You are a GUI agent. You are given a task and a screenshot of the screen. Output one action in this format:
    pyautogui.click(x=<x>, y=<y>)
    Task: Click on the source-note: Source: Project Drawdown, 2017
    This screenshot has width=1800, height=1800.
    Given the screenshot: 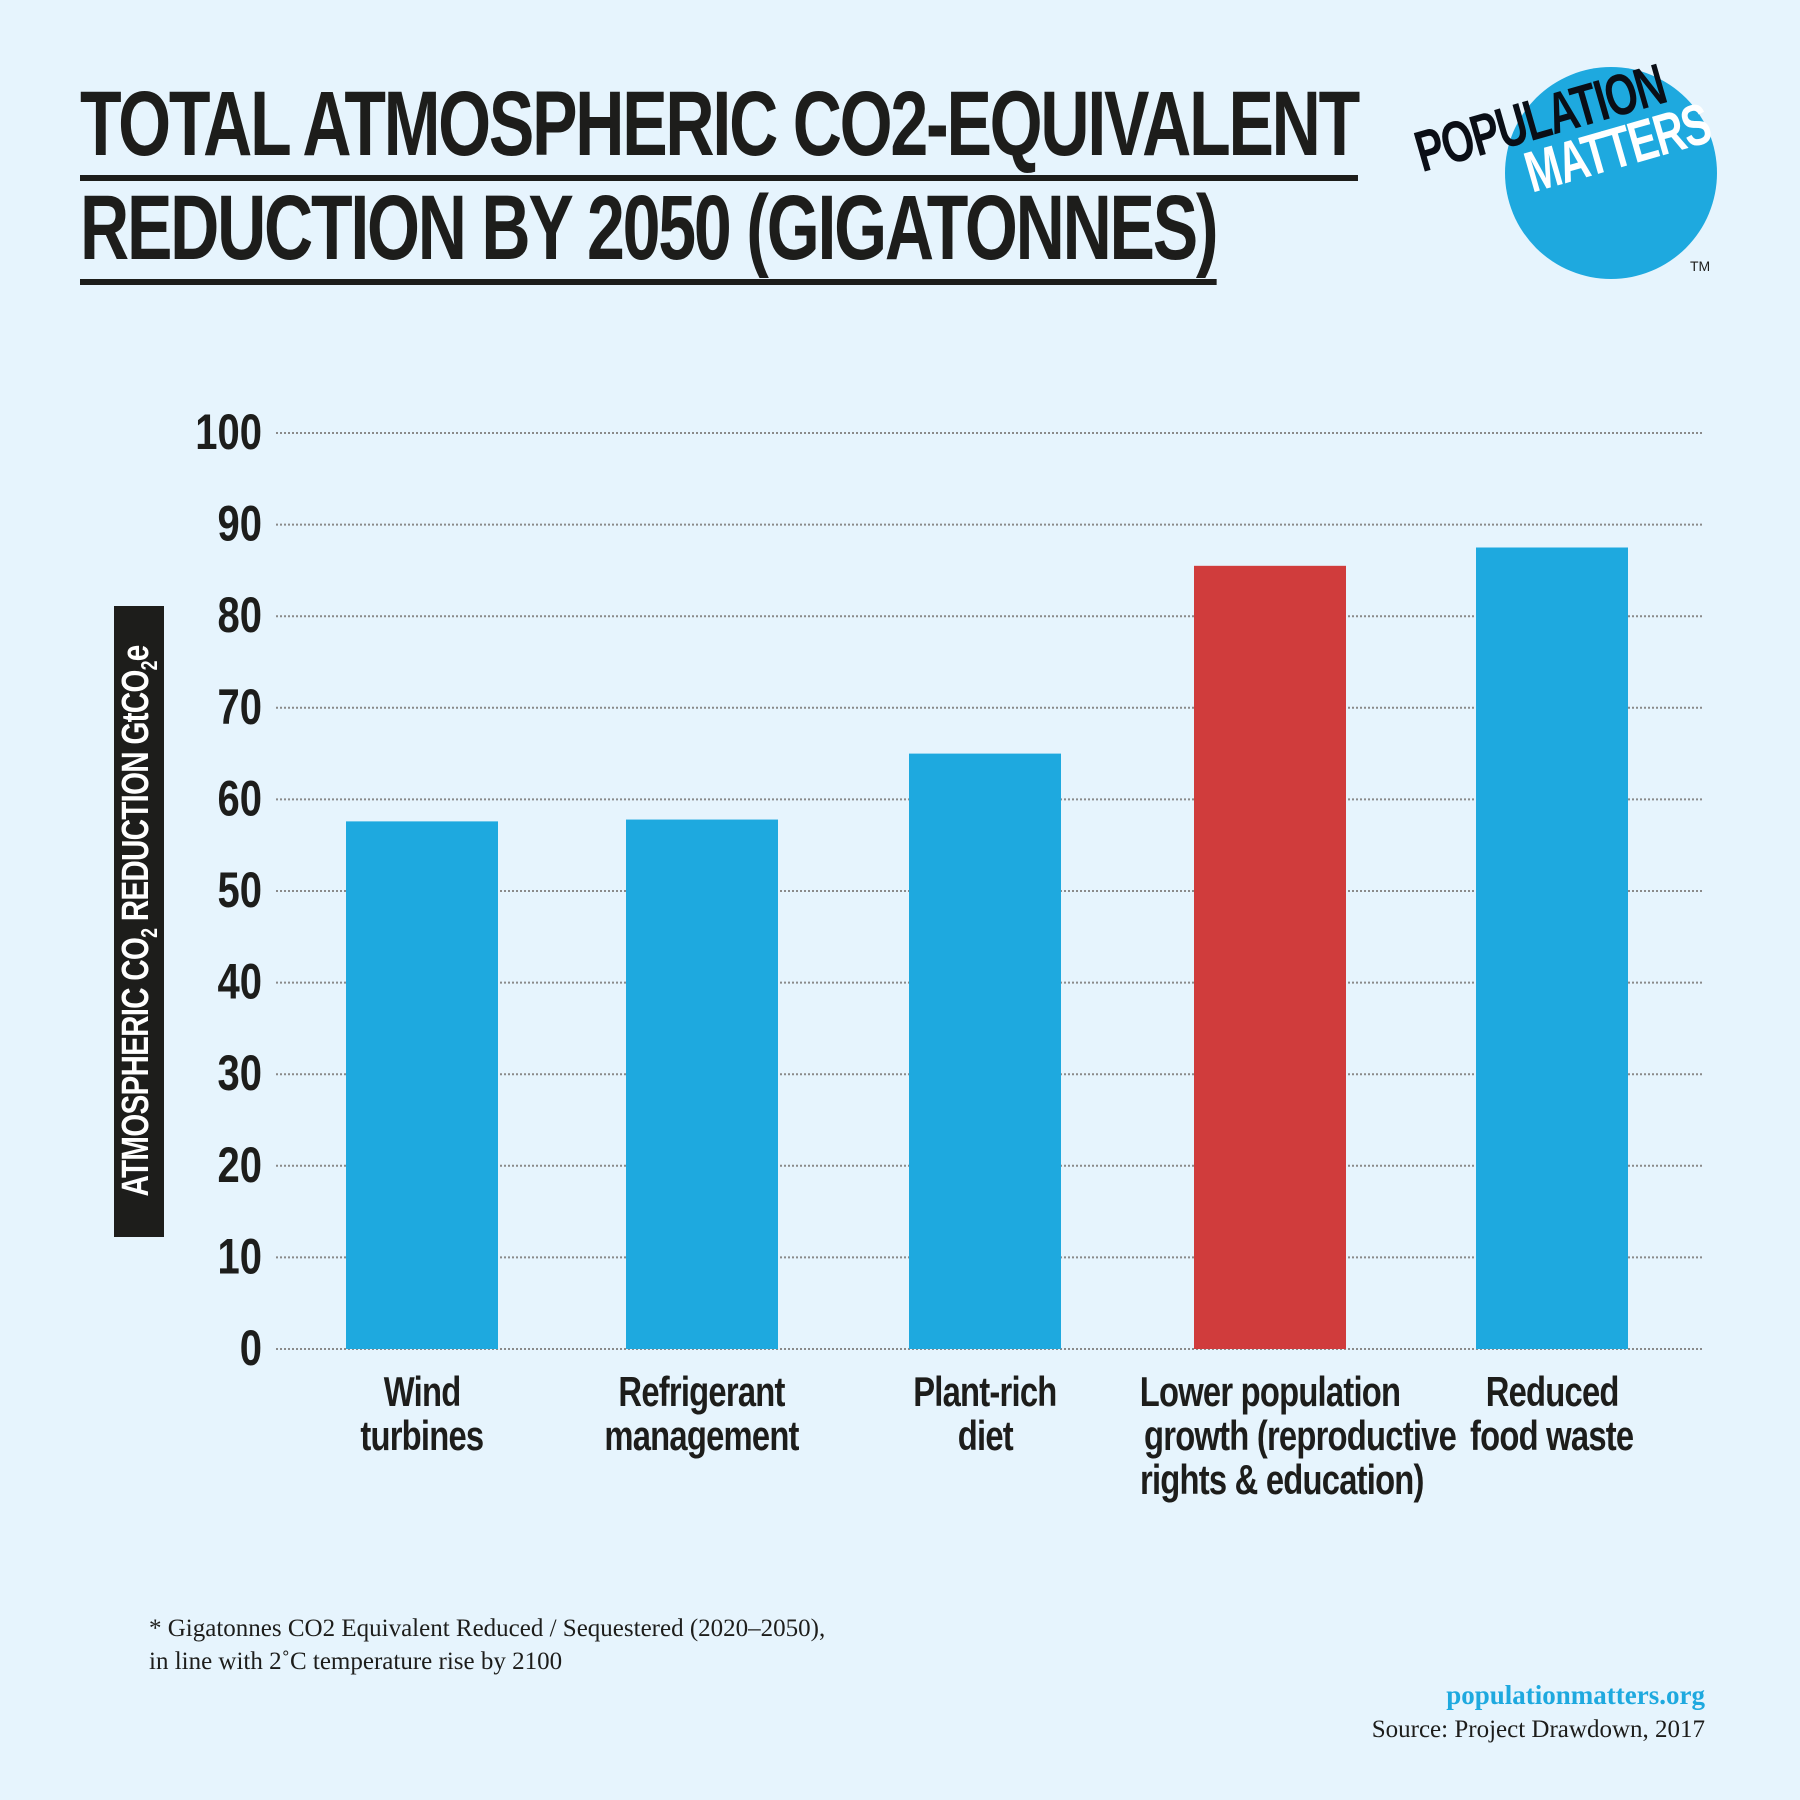 What is the action you would take?
    pyautogui.click(x=1538, y=1729)
    